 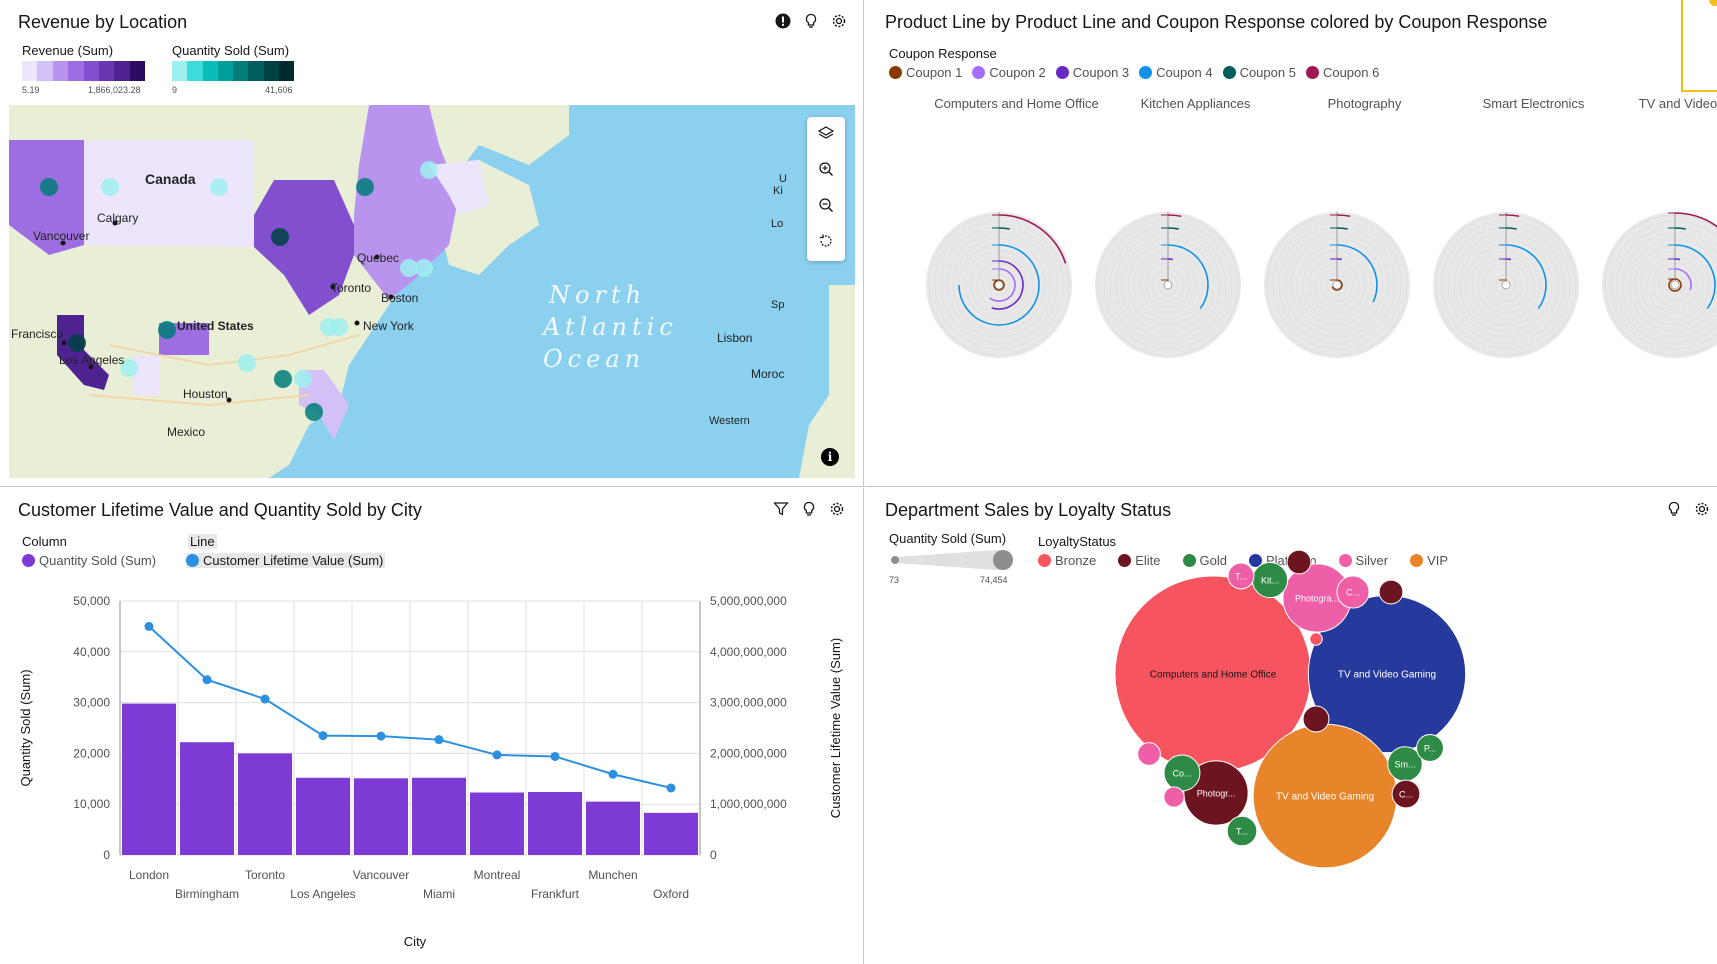 What do you see at coordinates (826, 207) in the screenshot?
I see `zoom-out-icon` at bounding box center [826, 207].